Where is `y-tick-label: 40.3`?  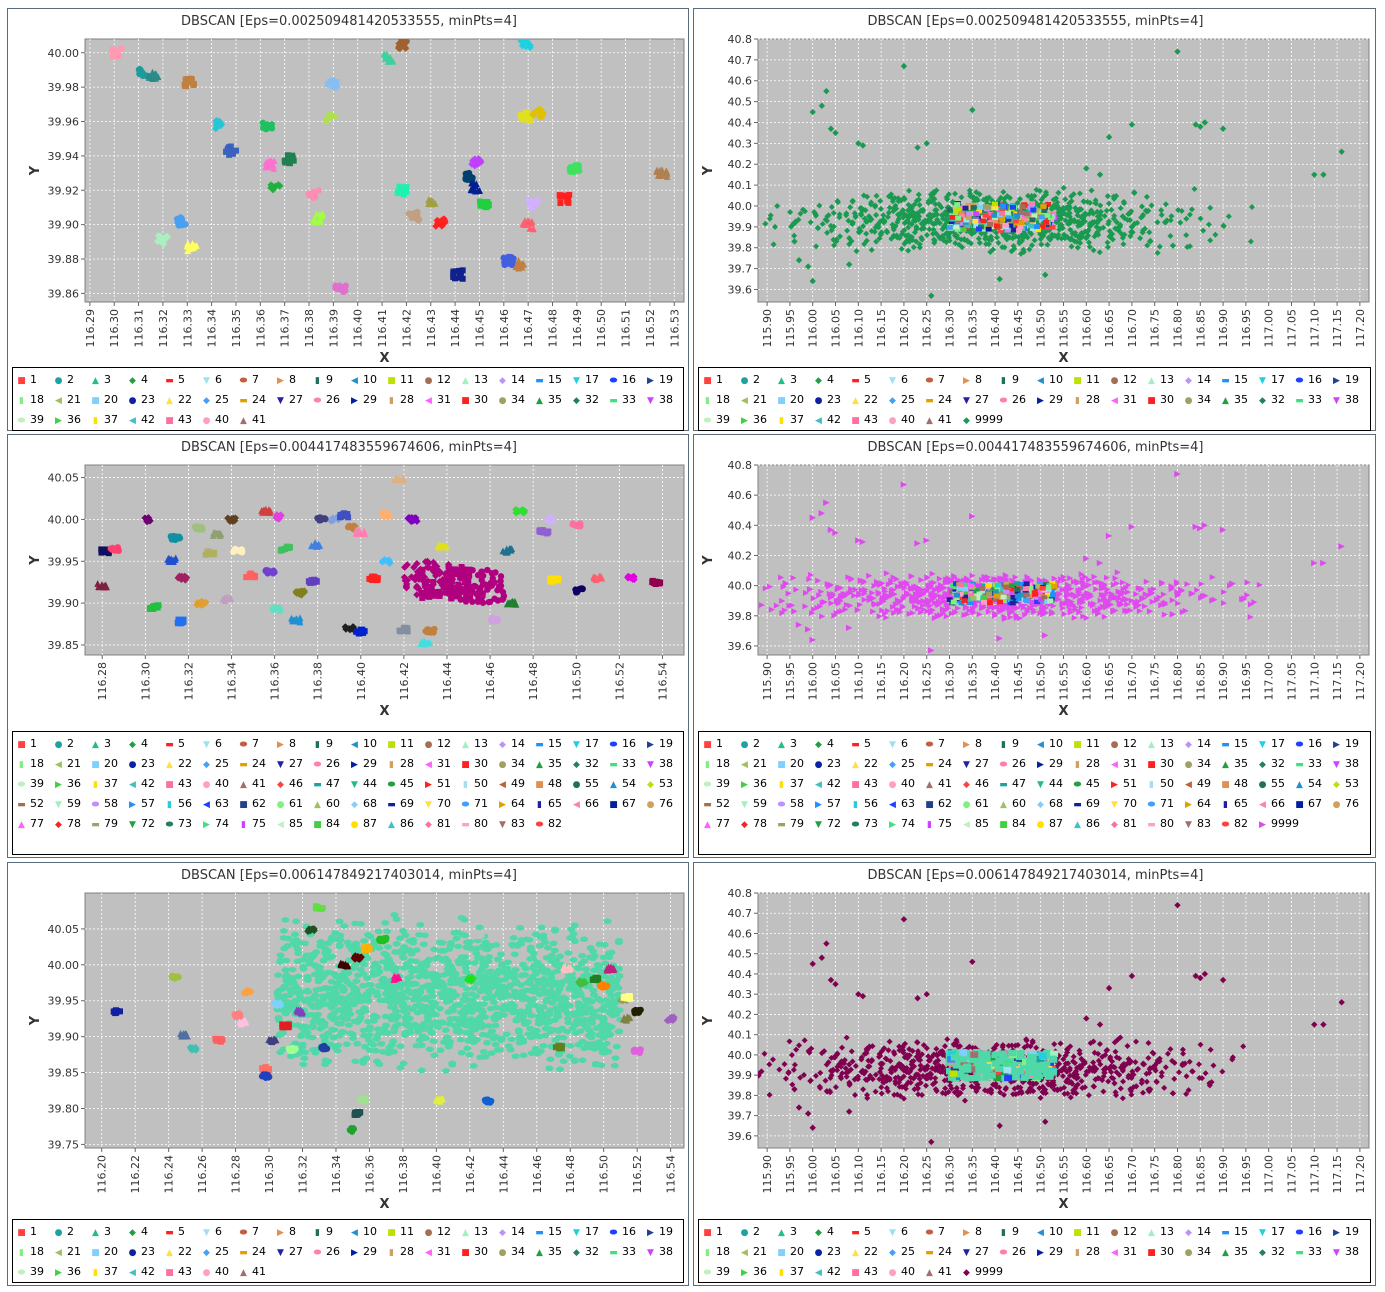 y-tick-label: 40.3 is located at coordinates (740, 143).